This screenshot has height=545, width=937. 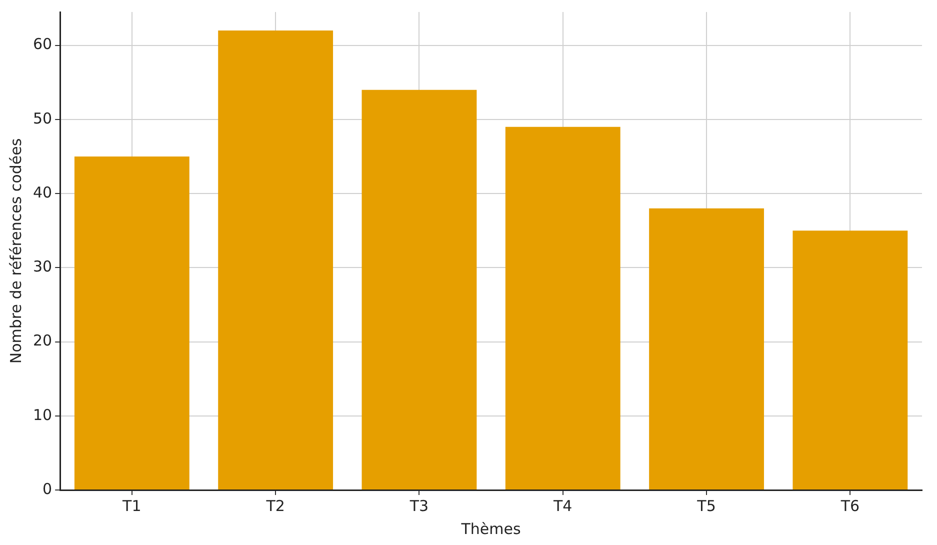 I want to click on y-axis-title: Nombre de références codées, so click(x=15, y=251).